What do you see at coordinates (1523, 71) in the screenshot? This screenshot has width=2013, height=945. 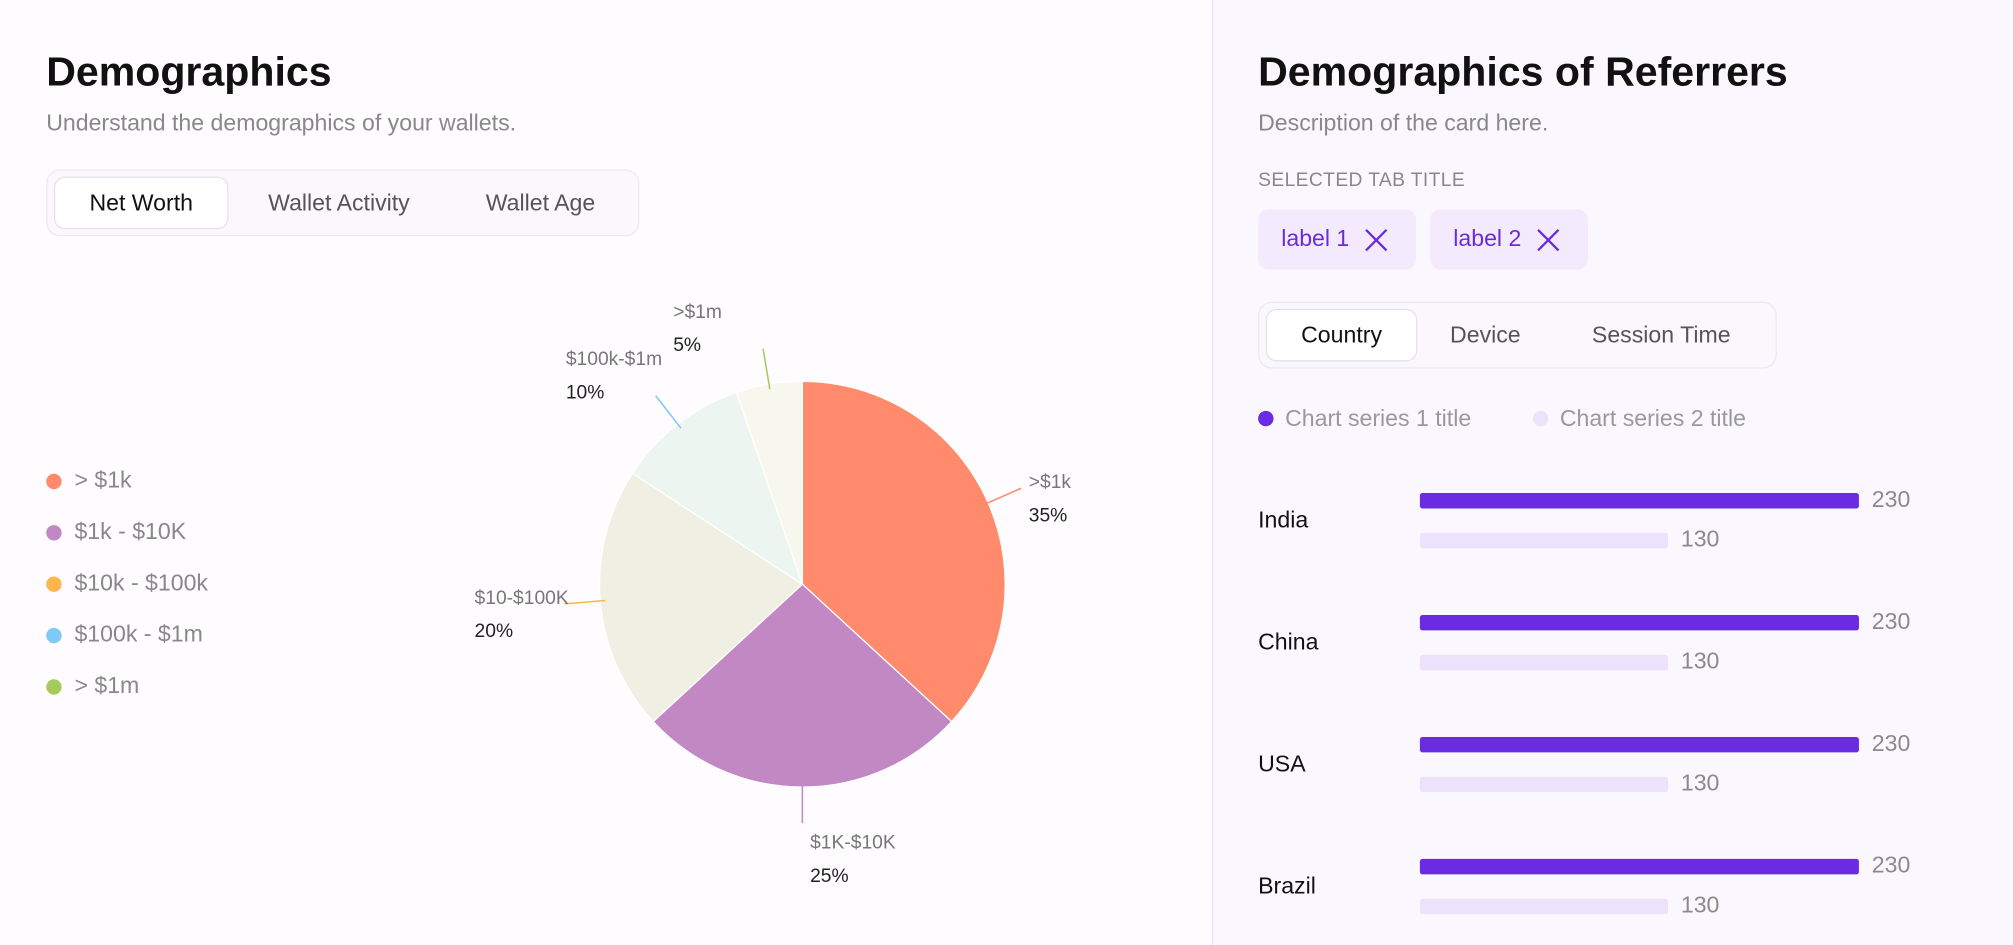 I see `title: Demographics of Referrers` at bounding box center [1523, 71].